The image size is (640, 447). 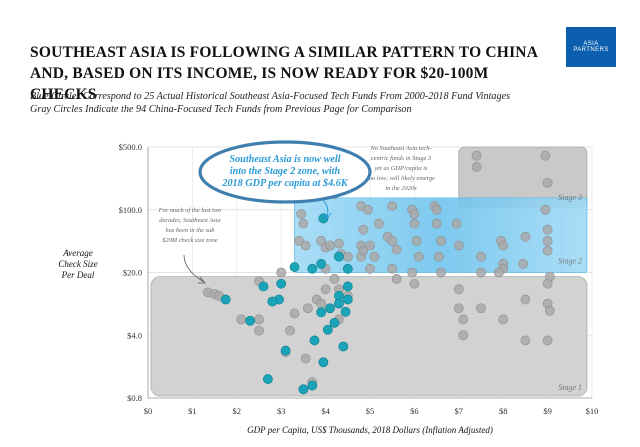 I want to click on callout-arrowhead, so click(x=327, y=216).